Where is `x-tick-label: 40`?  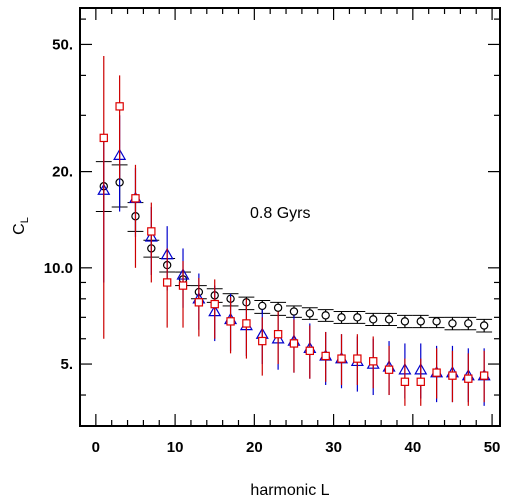 x-tick-label: 40 is located at coordinates (412, 447).